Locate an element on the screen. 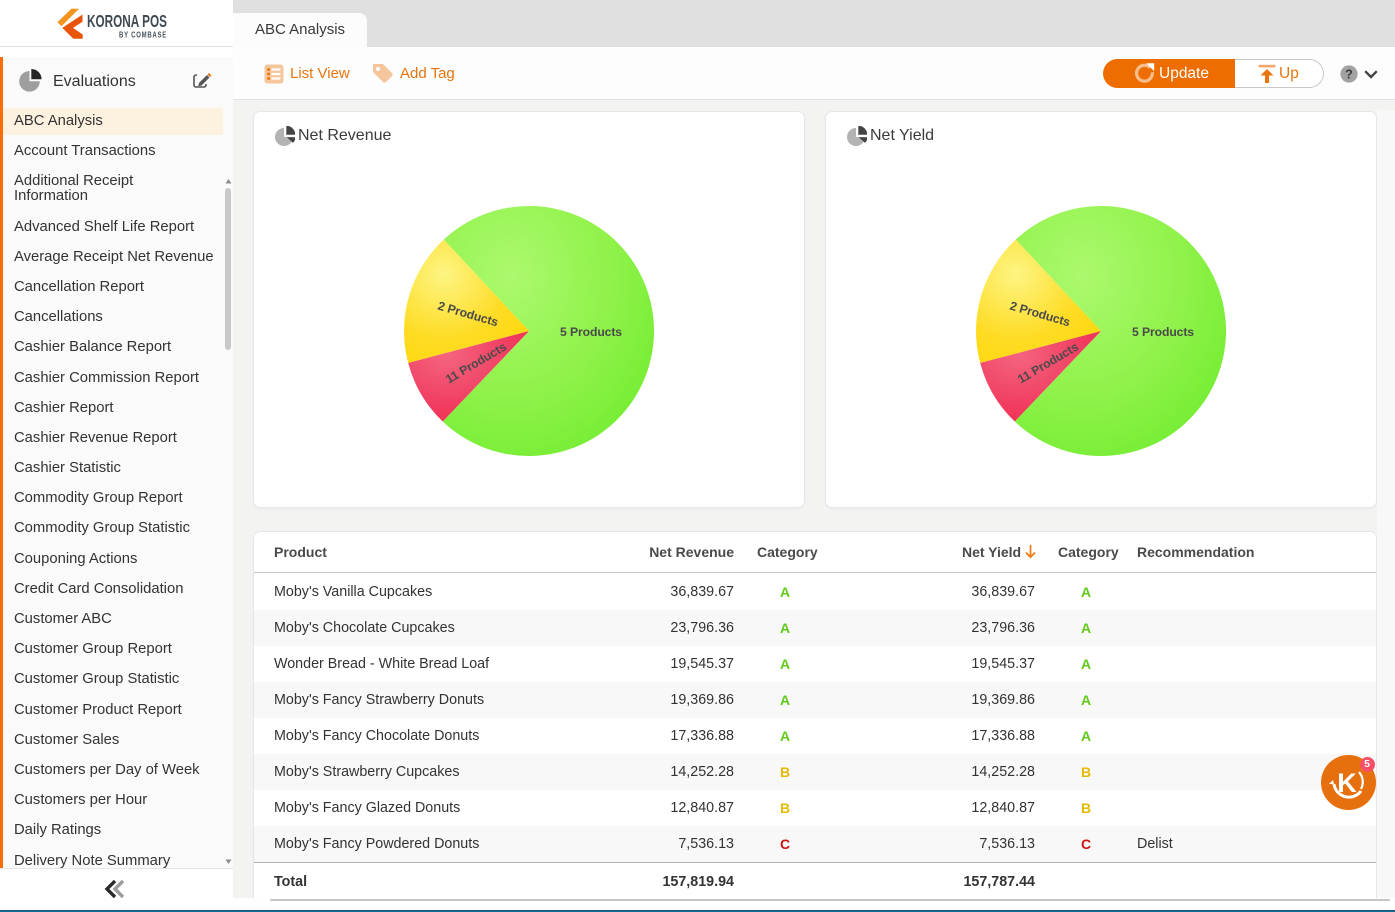  svg-text: KORONA POS is located at coordinates (127, 21).